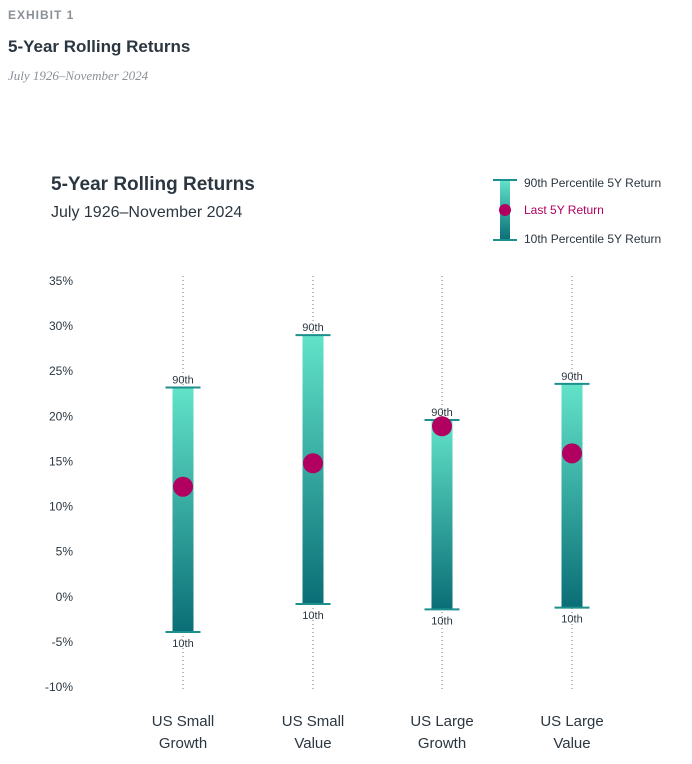 The height and width of the screenshot is (764, 692). I want to click on page-subtitle: July 1926–November 2024, so click(78, 75).